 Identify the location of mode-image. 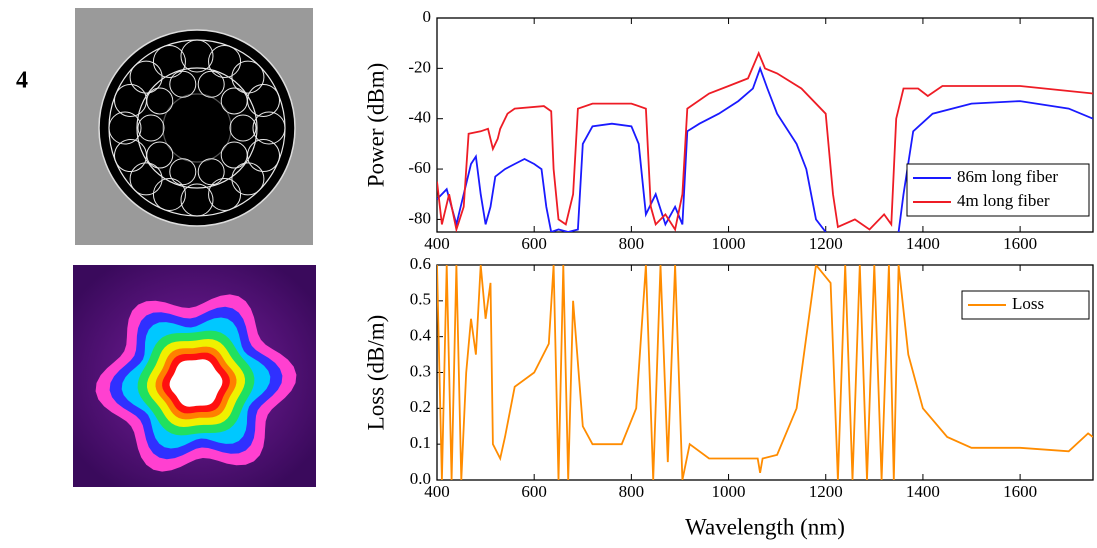
(194, 376).